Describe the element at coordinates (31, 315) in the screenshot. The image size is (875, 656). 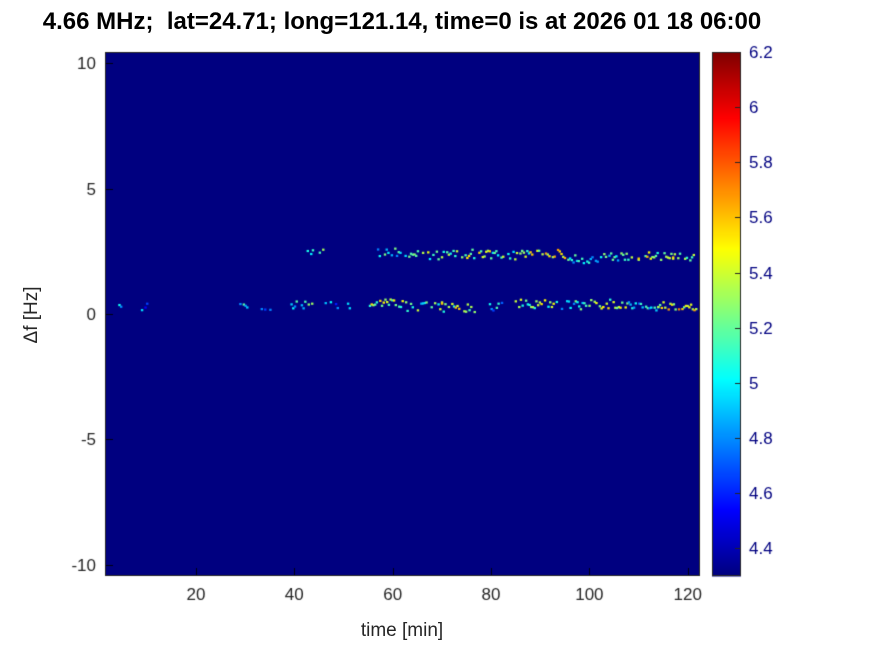
I see `y-axis-label: Δf [Hz]` at that location.